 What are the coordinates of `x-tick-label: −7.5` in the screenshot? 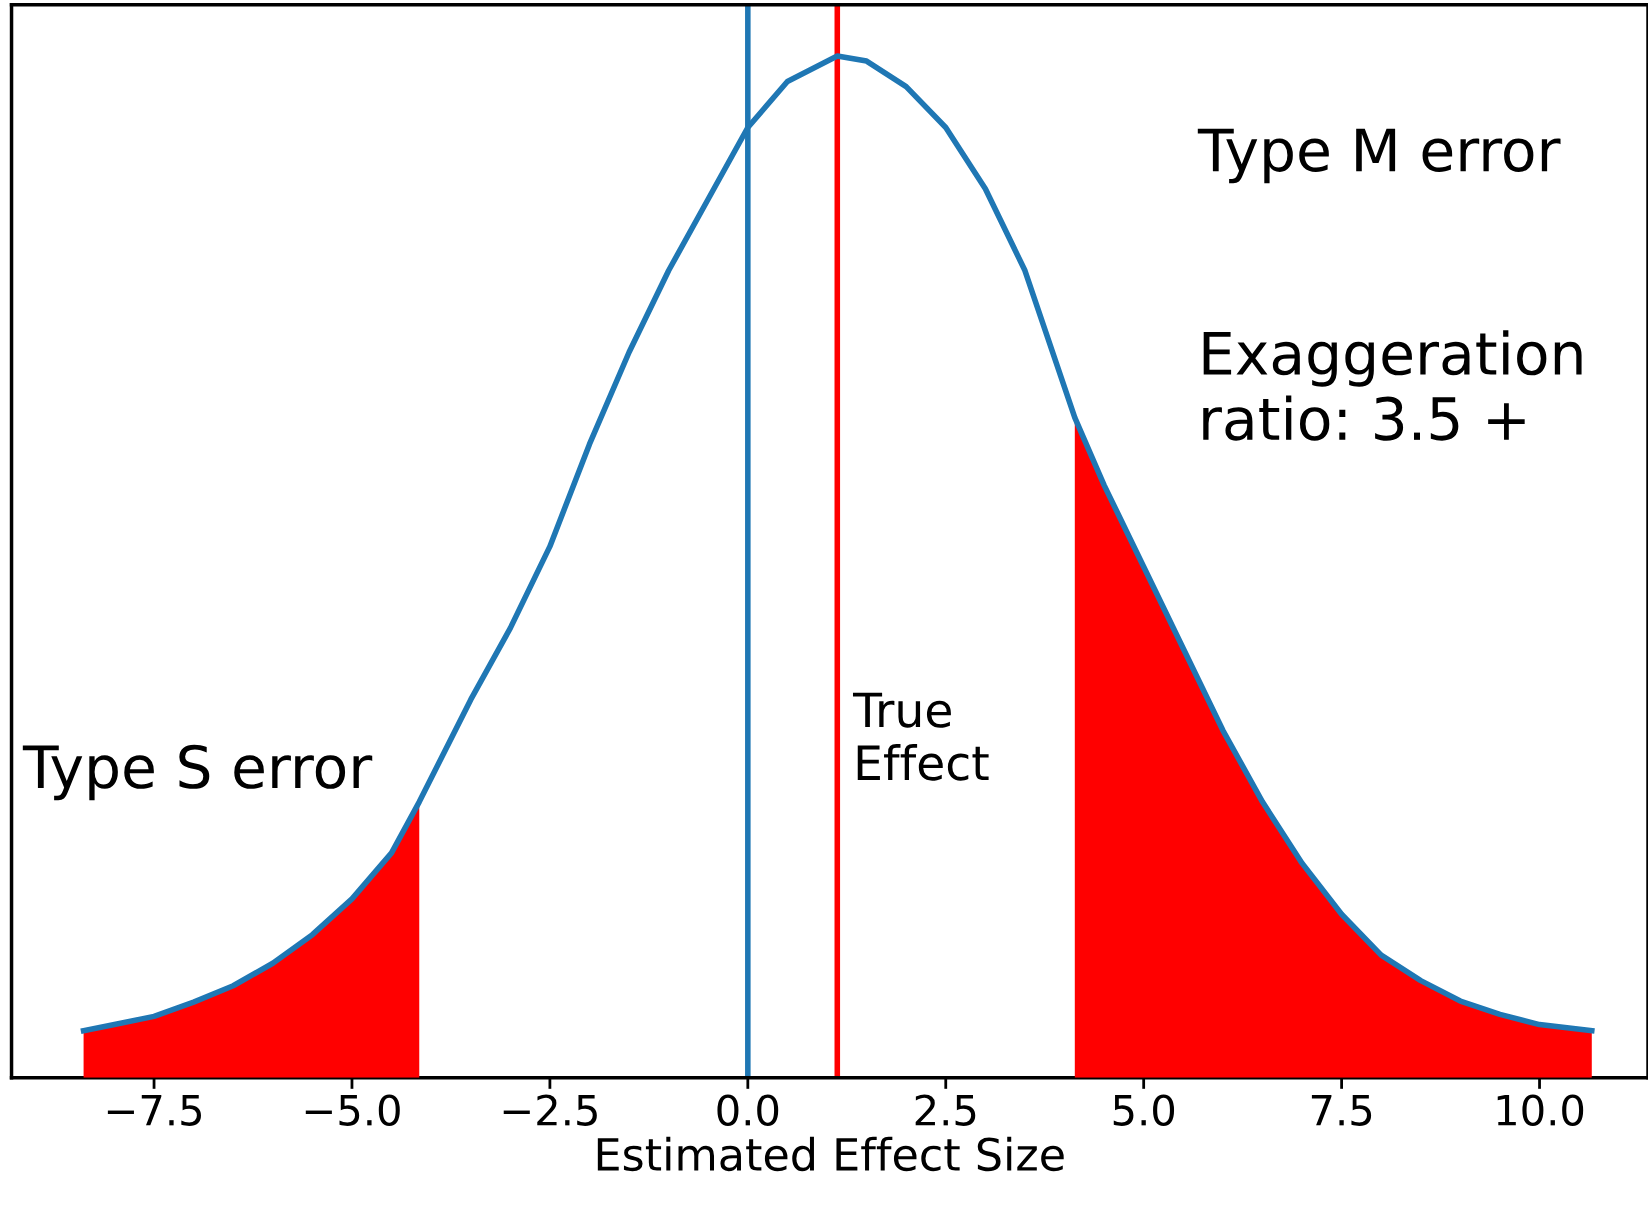 It's located at (154, 1110).